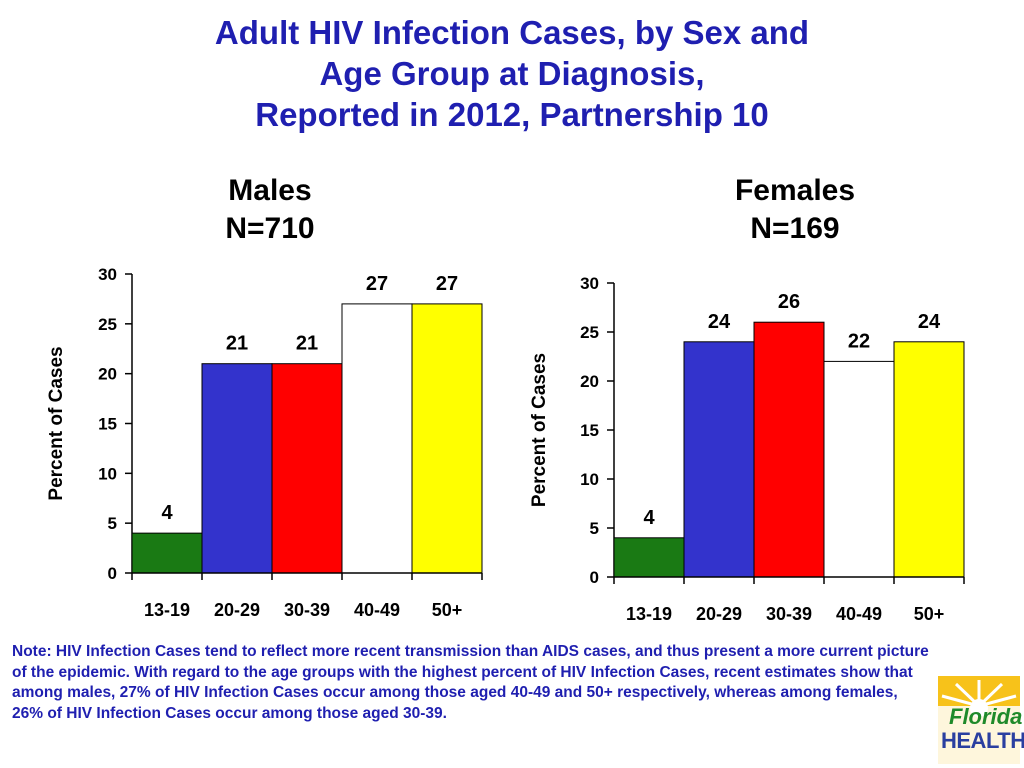 Image resolution: width=1024 pixels, height=768 pixels. What do you see at coordinates (270, 190) in the screenshot?
I see `males-title: Males` at bounding box center [270, 190].